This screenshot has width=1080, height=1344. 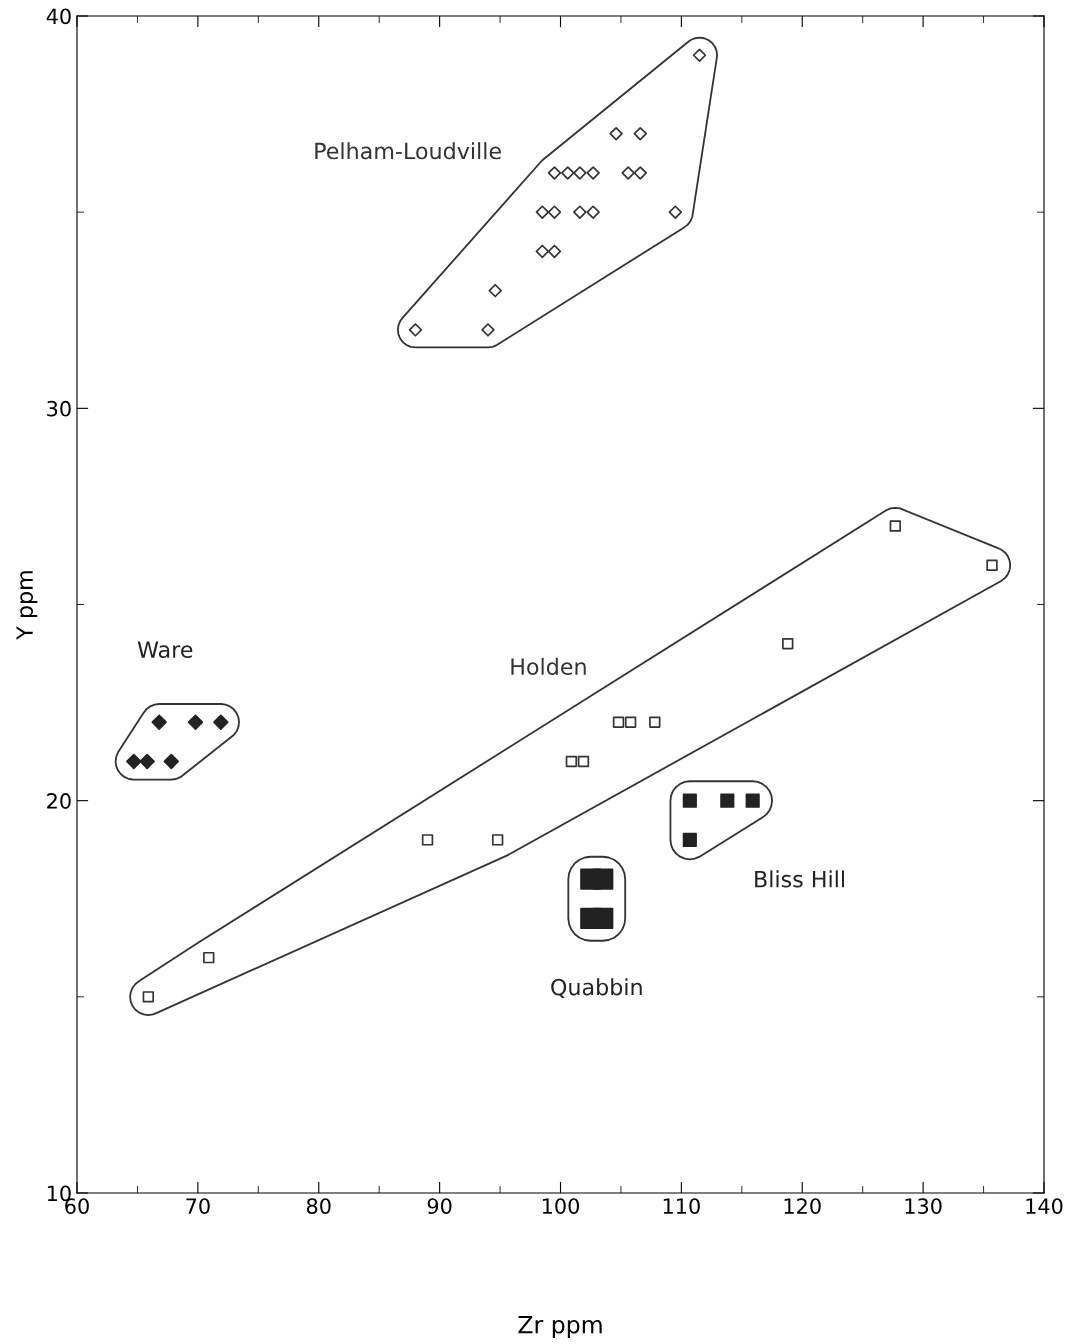 What do you see at coordinates (27, 605) in the screenshot?
I see `y-axis-title: Y ppm` at bounding box center [27, 605].